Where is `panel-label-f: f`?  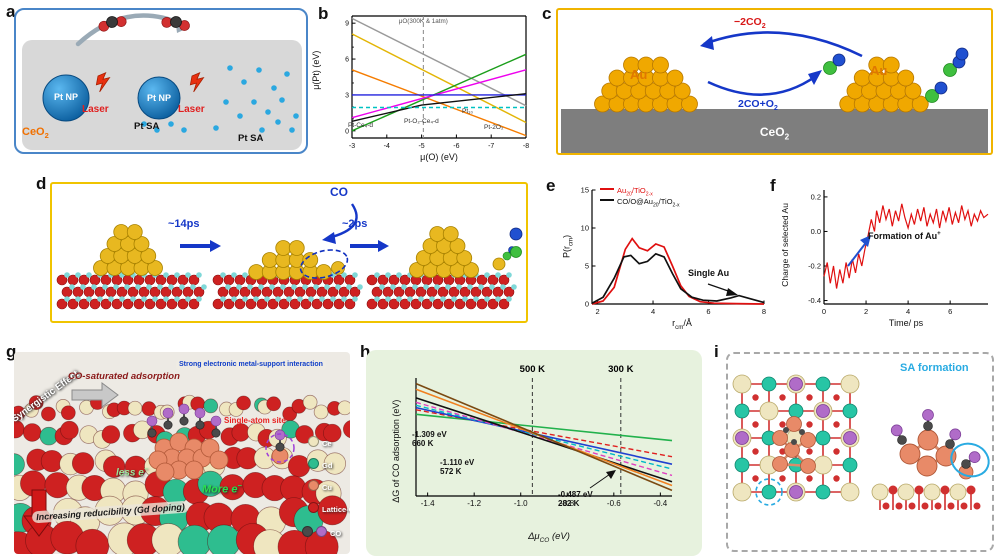
panel-label-f: f is located at coordinates (773, 185).